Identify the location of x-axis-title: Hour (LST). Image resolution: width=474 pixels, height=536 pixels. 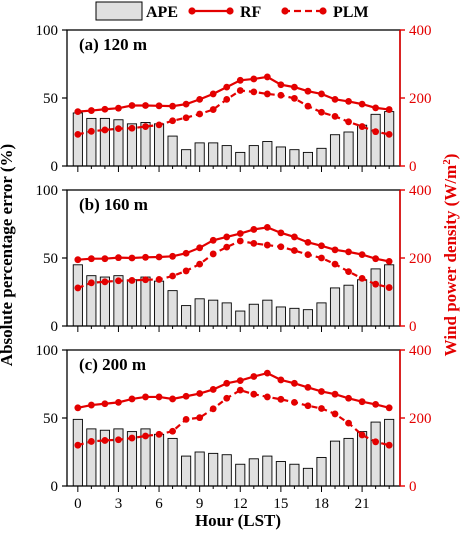
(238, 520).